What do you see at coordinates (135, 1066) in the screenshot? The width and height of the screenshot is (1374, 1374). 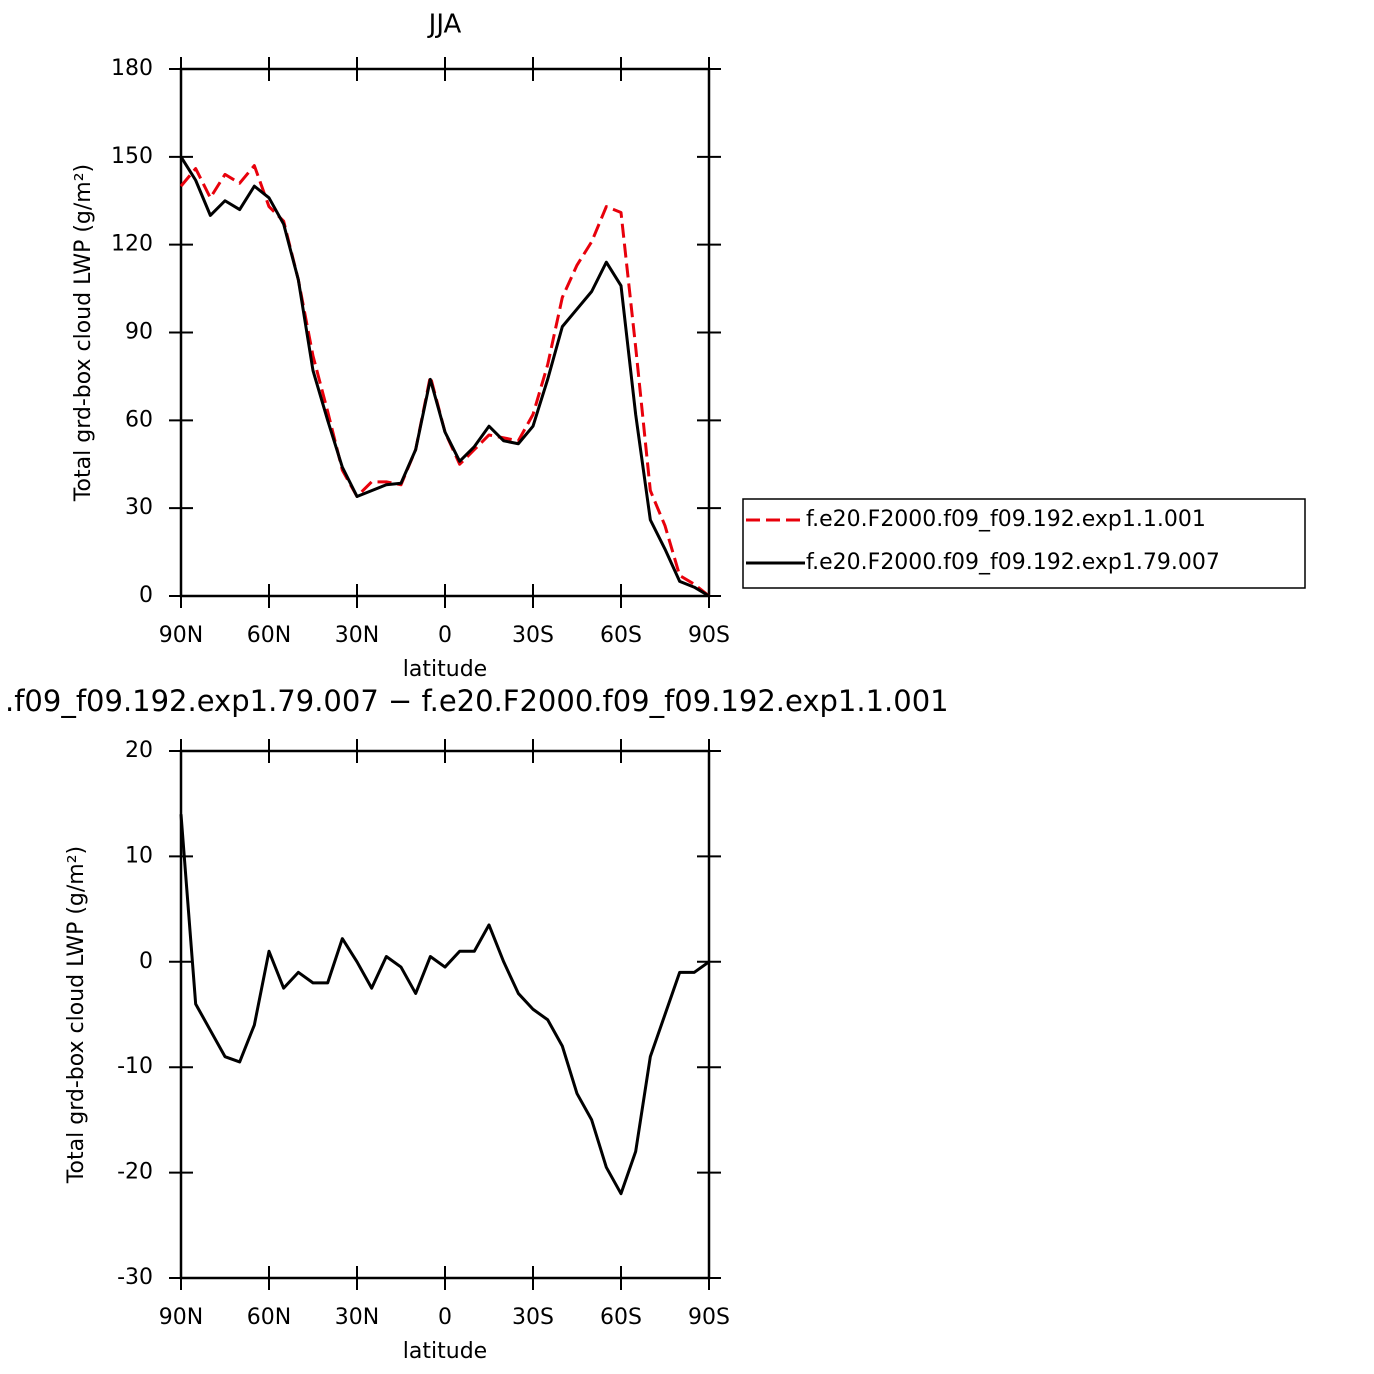 I see `y-tick-label: -10` at bounding box center [135, 1066].